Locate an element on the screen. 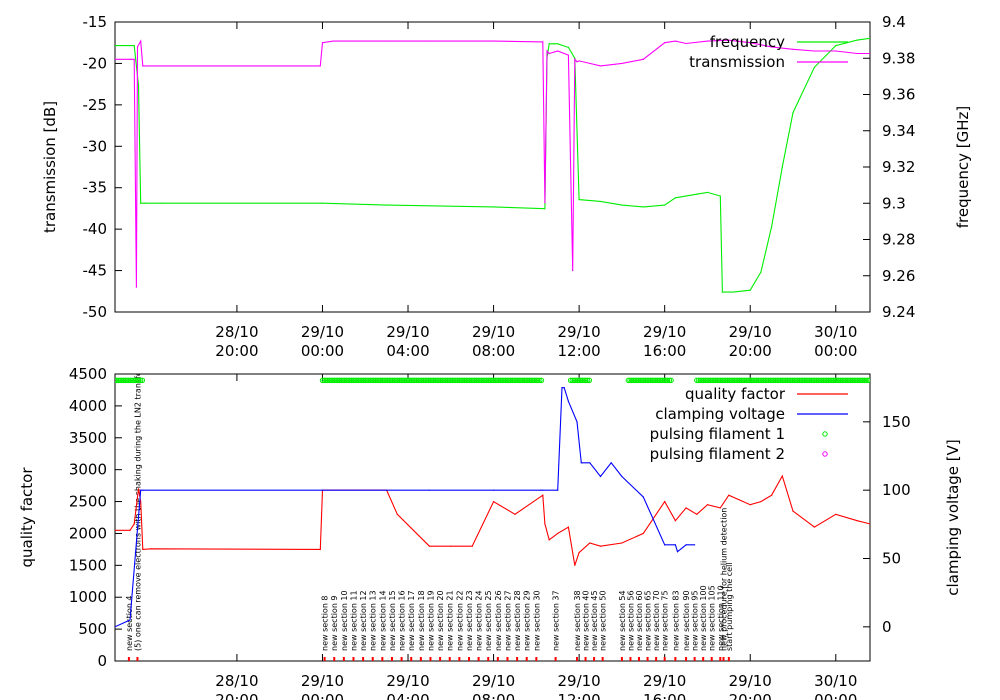 The height and width of the screenshot is (700, 1000). y2-tick-label: 9.3 is located at coordinates (894, 203).